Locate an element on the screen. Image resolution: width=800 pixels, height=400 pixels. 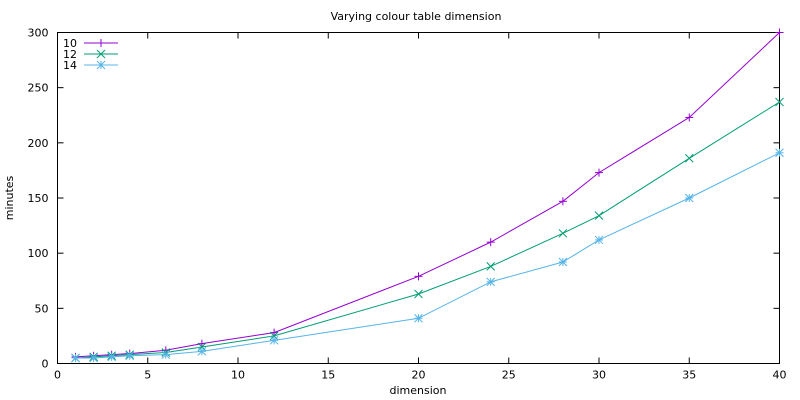
x-tick-label: 40 is located at coordinates (780, 375).